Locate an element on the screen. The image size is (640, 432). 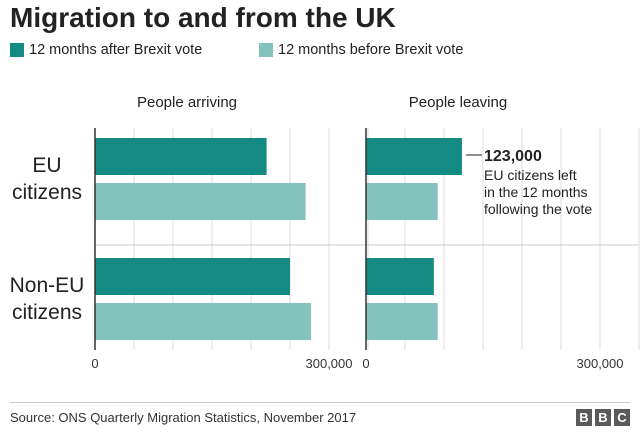
panel-title: People arriving is located at coordinates (187, 102).